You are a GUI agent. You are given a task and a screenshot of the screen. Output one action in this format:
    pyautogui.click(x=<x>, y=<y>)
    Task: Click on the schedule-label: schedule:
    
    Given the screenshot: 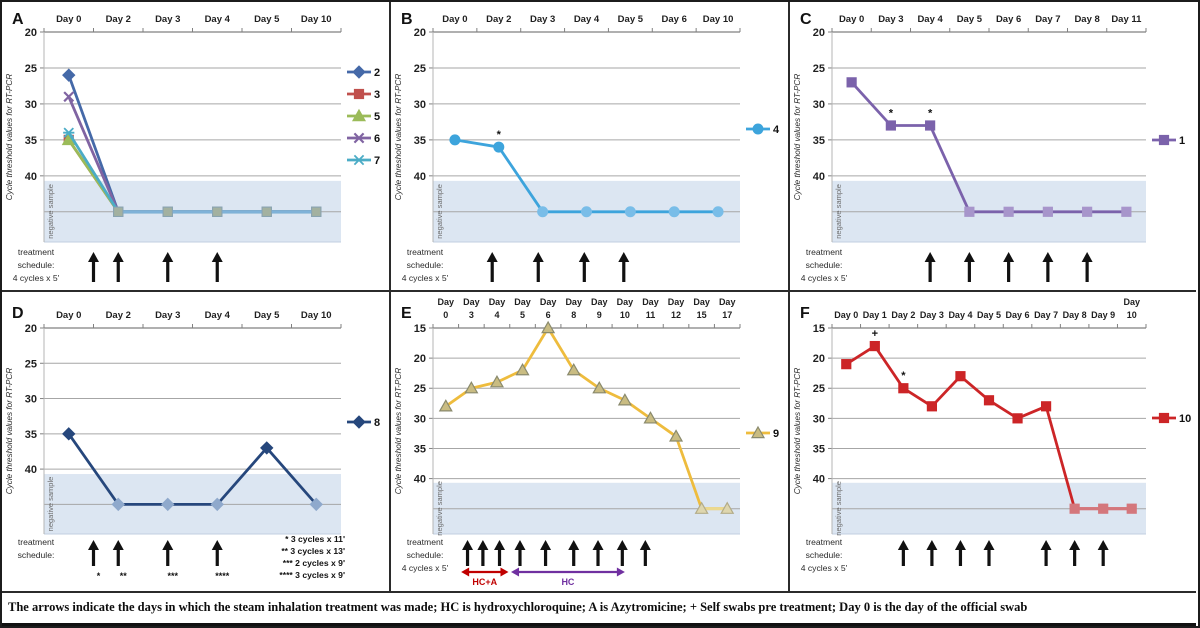 What is the action you would take?
    pyautogui.click(x=824, y=555)
    